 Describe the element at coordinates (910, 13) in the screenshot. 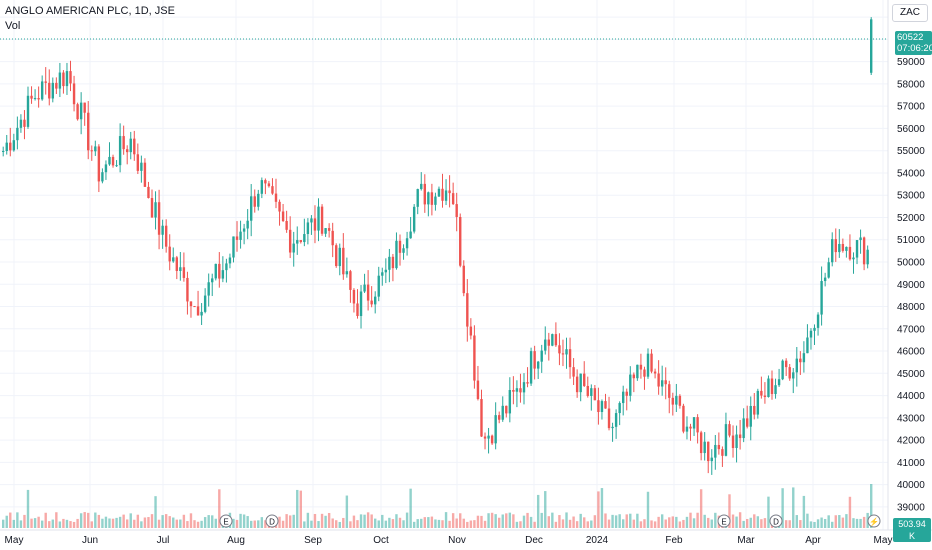

I see `currency-unit-badge: ZAC` at that location.